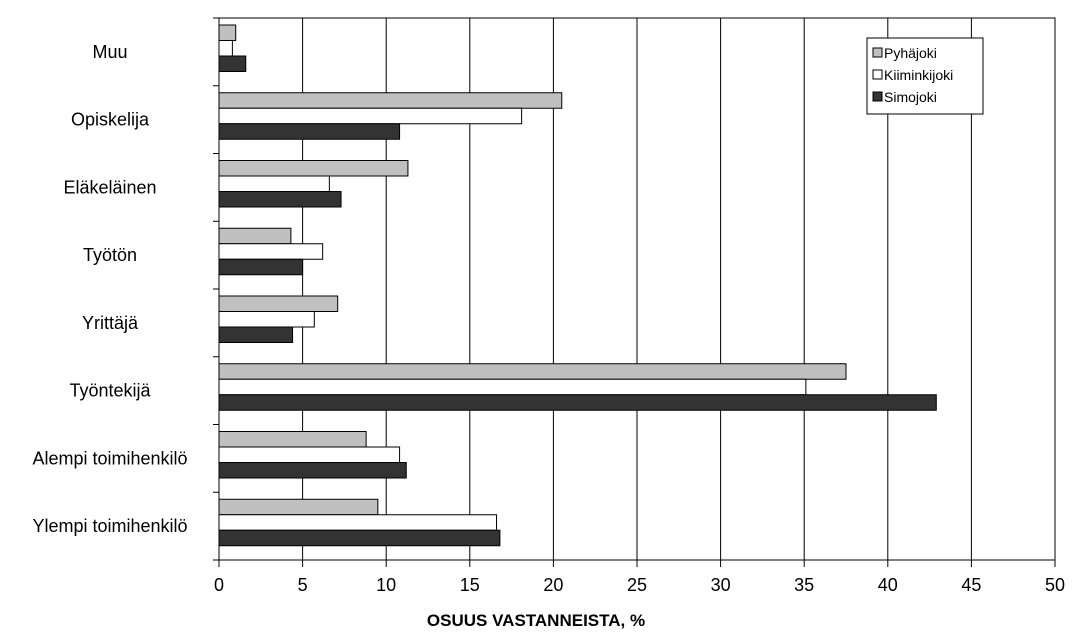 The image size is (1073, 635). What do you see at coordinates (470, 585) in the screenshot?
I see `x-tick-label: 15` at bounding box center [470, 585].